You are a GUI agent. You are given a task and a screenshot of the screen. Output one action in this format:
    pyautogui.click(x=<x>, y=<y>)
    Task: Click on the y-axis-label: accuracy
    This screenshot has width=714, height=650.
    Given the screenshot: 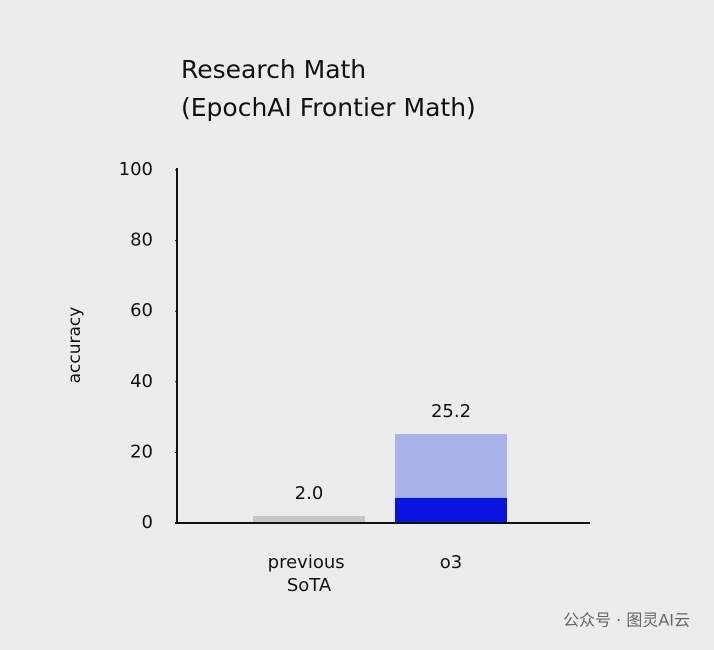 What is the action you would take?
    pyautogui.click(x=75, y=345)
    